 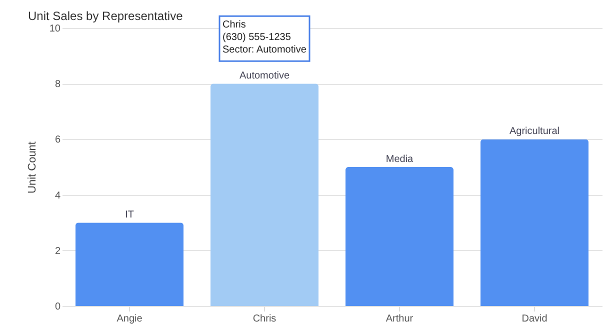 What do you see at coordinates (57, 307) in the screenshot?
I see `y-tick-label: 0` at bounding box center [57, 307].